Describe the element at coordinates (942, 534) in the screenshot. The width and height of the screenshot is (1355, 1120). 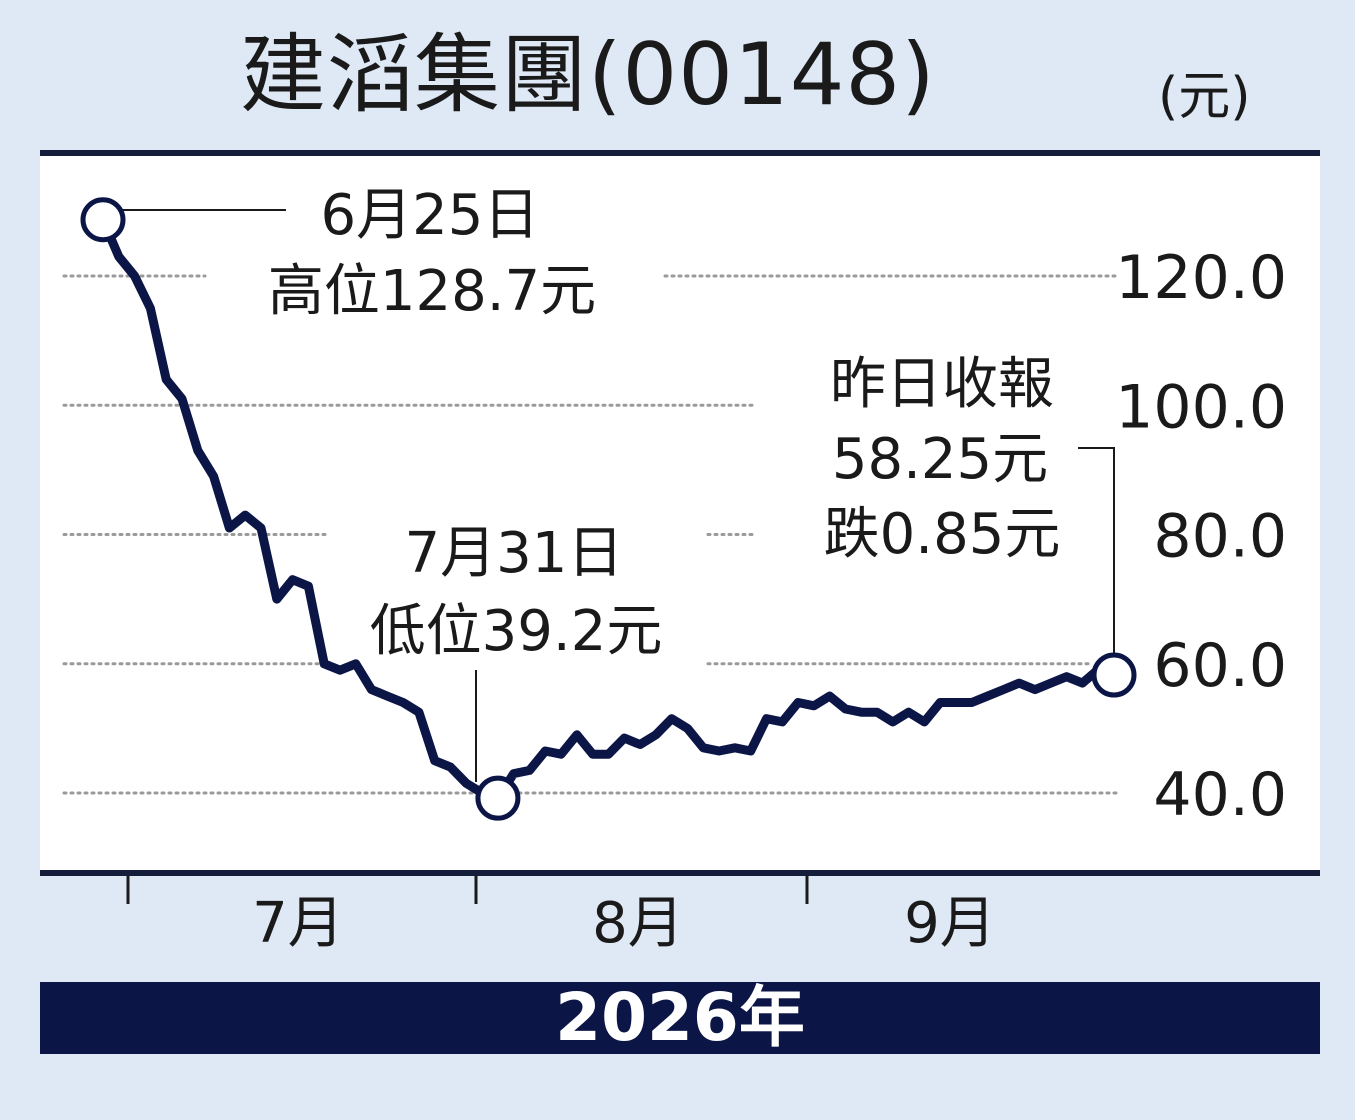
I see `close-change: 跌0.85元` at that location.